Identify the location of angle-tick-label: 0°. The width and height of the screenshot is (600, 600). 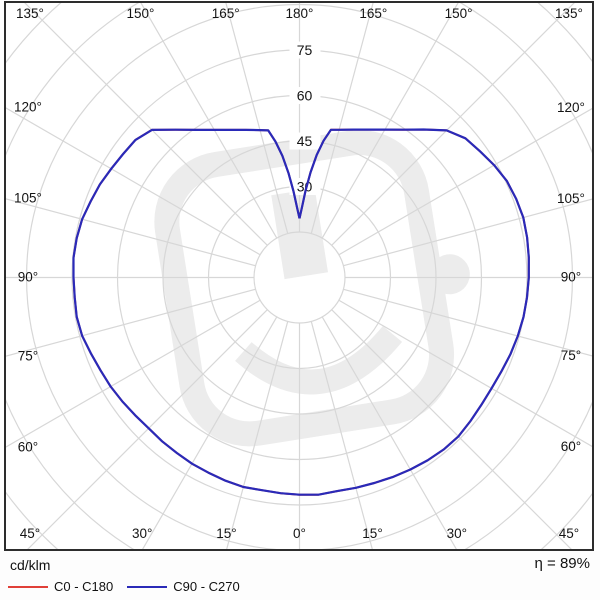
(299, 533).